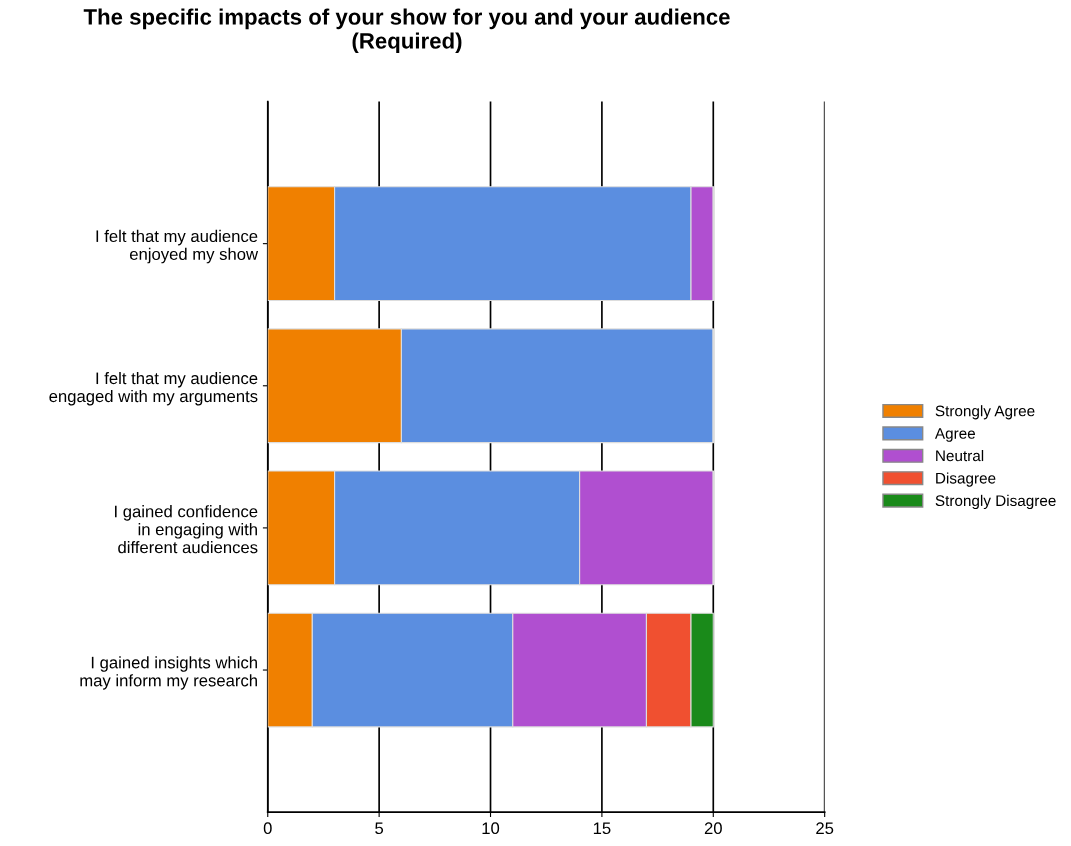  What do you see at coordinates (825, 828) in the screenshot?
I see `x-tick-label: 25` at bounding box center [825, 828].